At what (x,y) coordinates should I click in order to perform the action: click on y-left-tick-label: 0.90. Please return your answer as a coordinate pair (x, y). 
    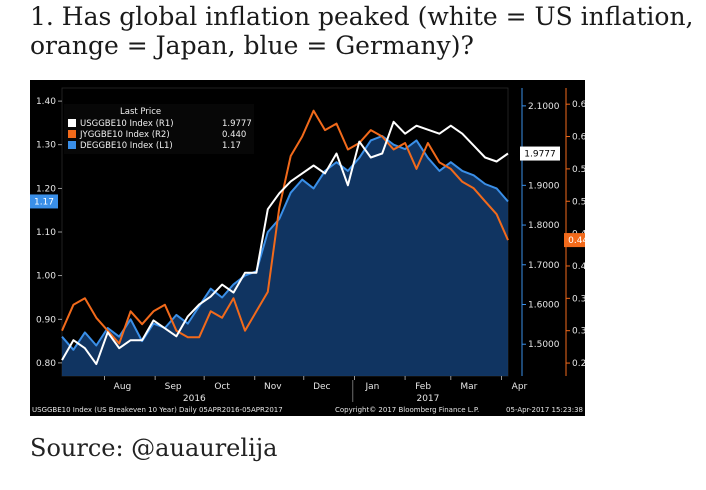
    Looking at the image, I should click on (46, 320).